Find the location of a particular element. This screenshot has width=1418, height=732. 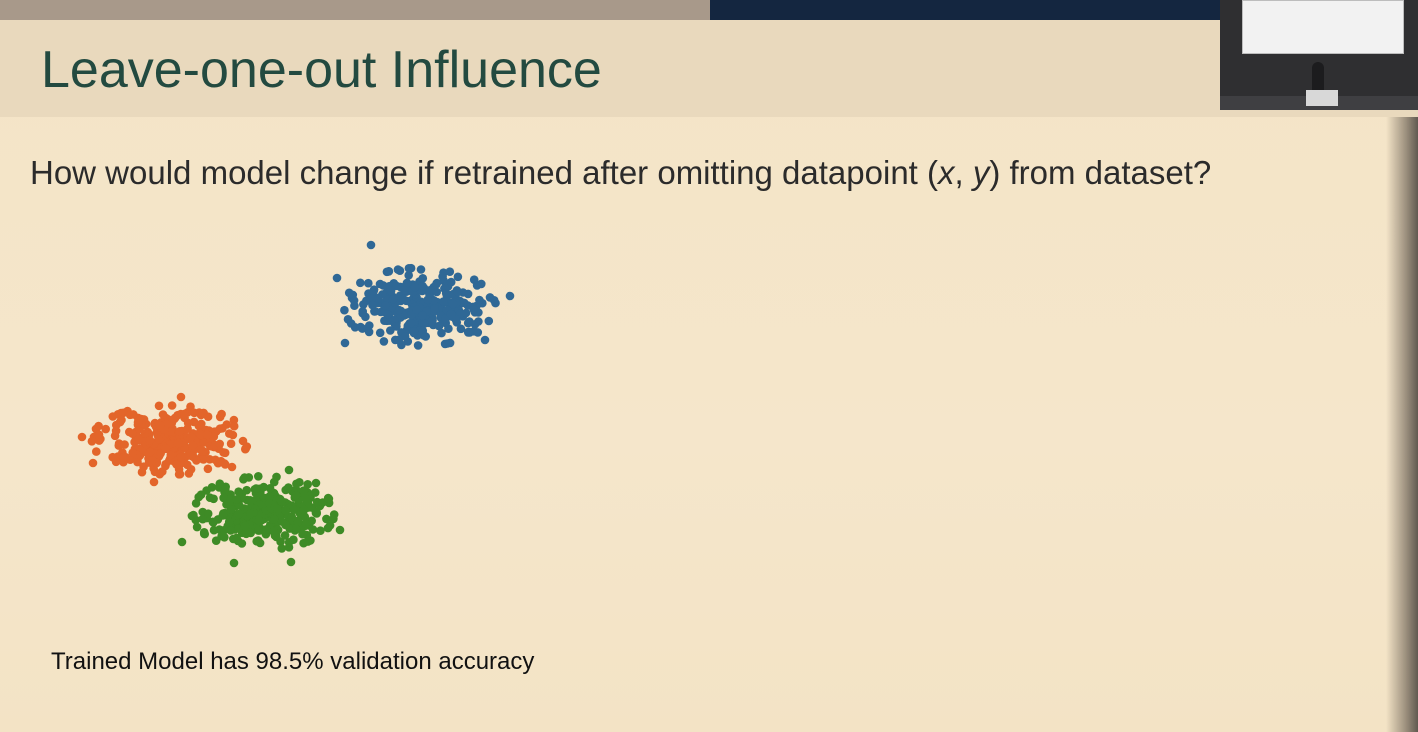

slide-title: Leave-one-out Influence is located at coordinates (321, 70).